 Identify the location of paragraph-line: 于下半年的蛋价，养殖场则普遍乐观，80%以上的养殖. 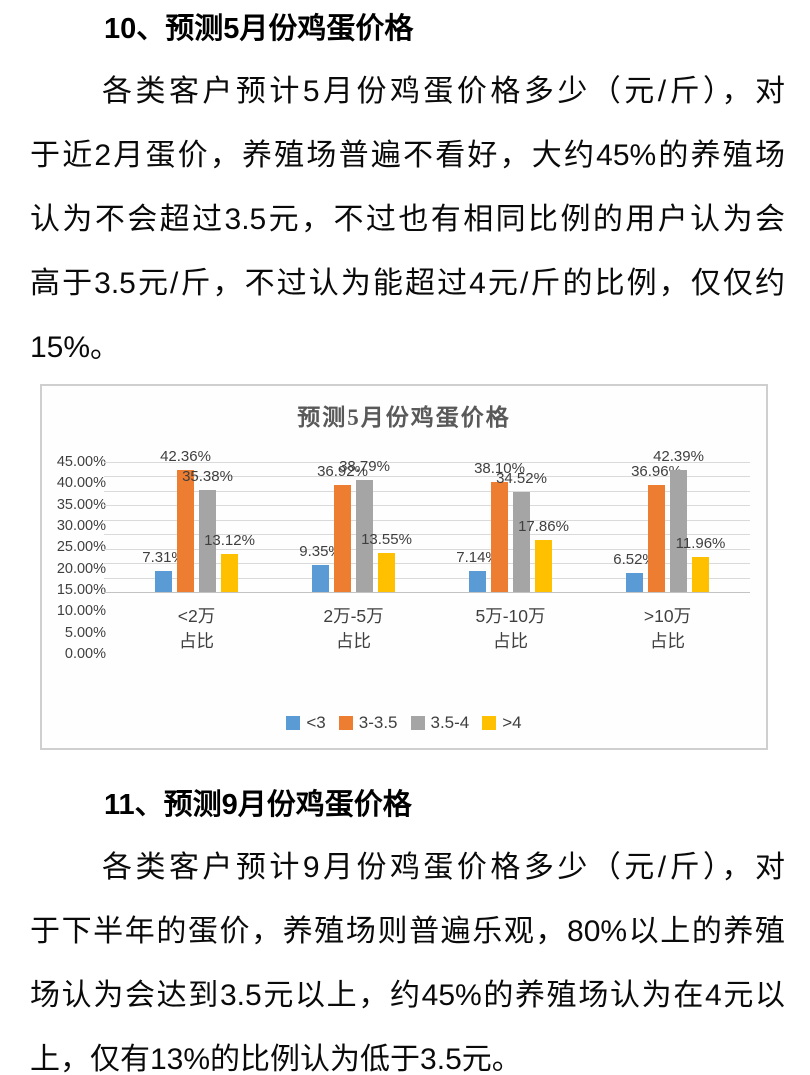
(407, 931).